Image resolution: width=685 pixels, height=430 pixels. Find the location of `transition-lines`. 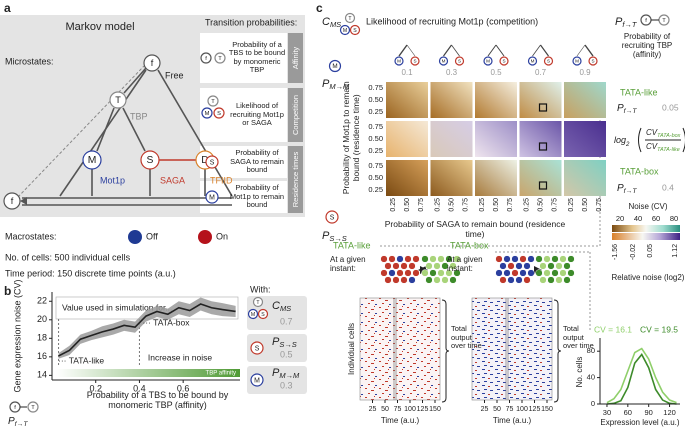

transition-lines is located at coordinates (127, 136).